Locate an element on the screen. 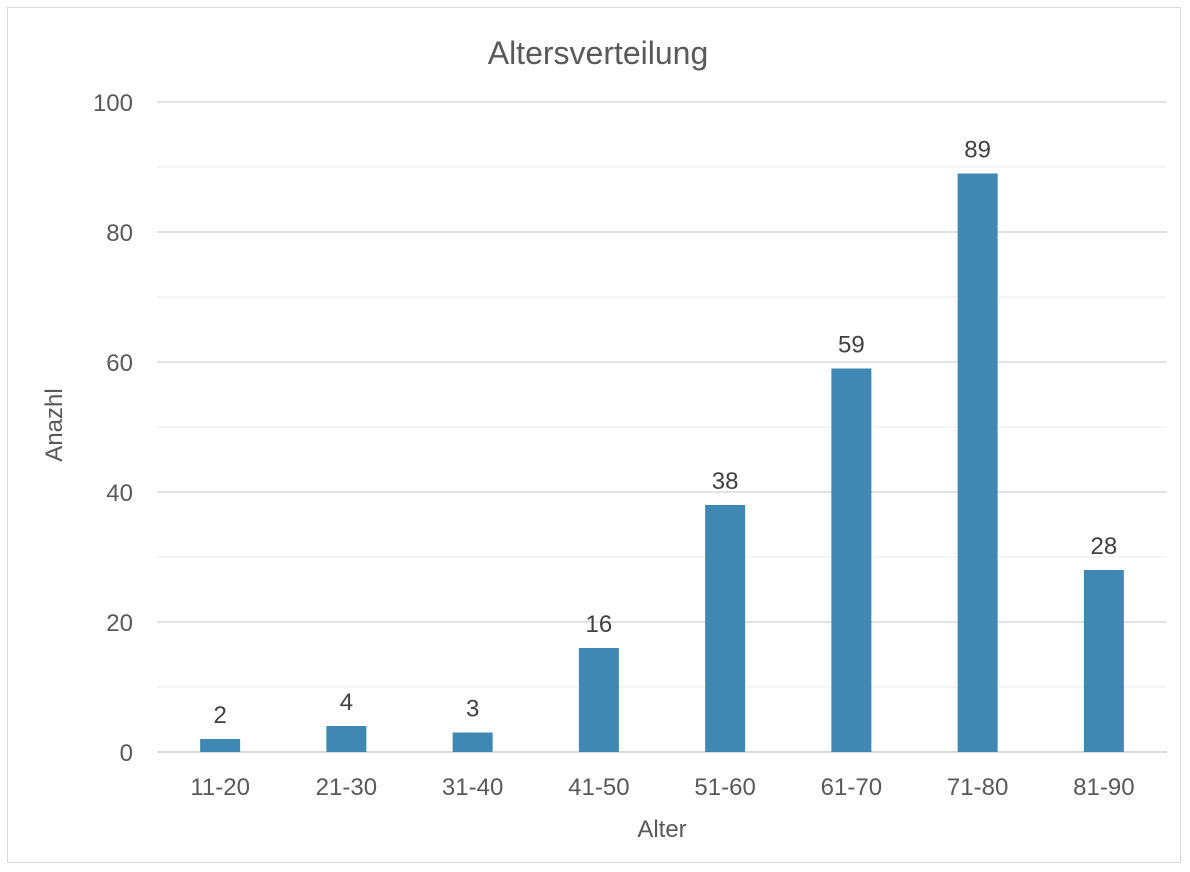 The image size is (1190, 872). data-label-11-20: 2 is located at coordinates (219, 715).